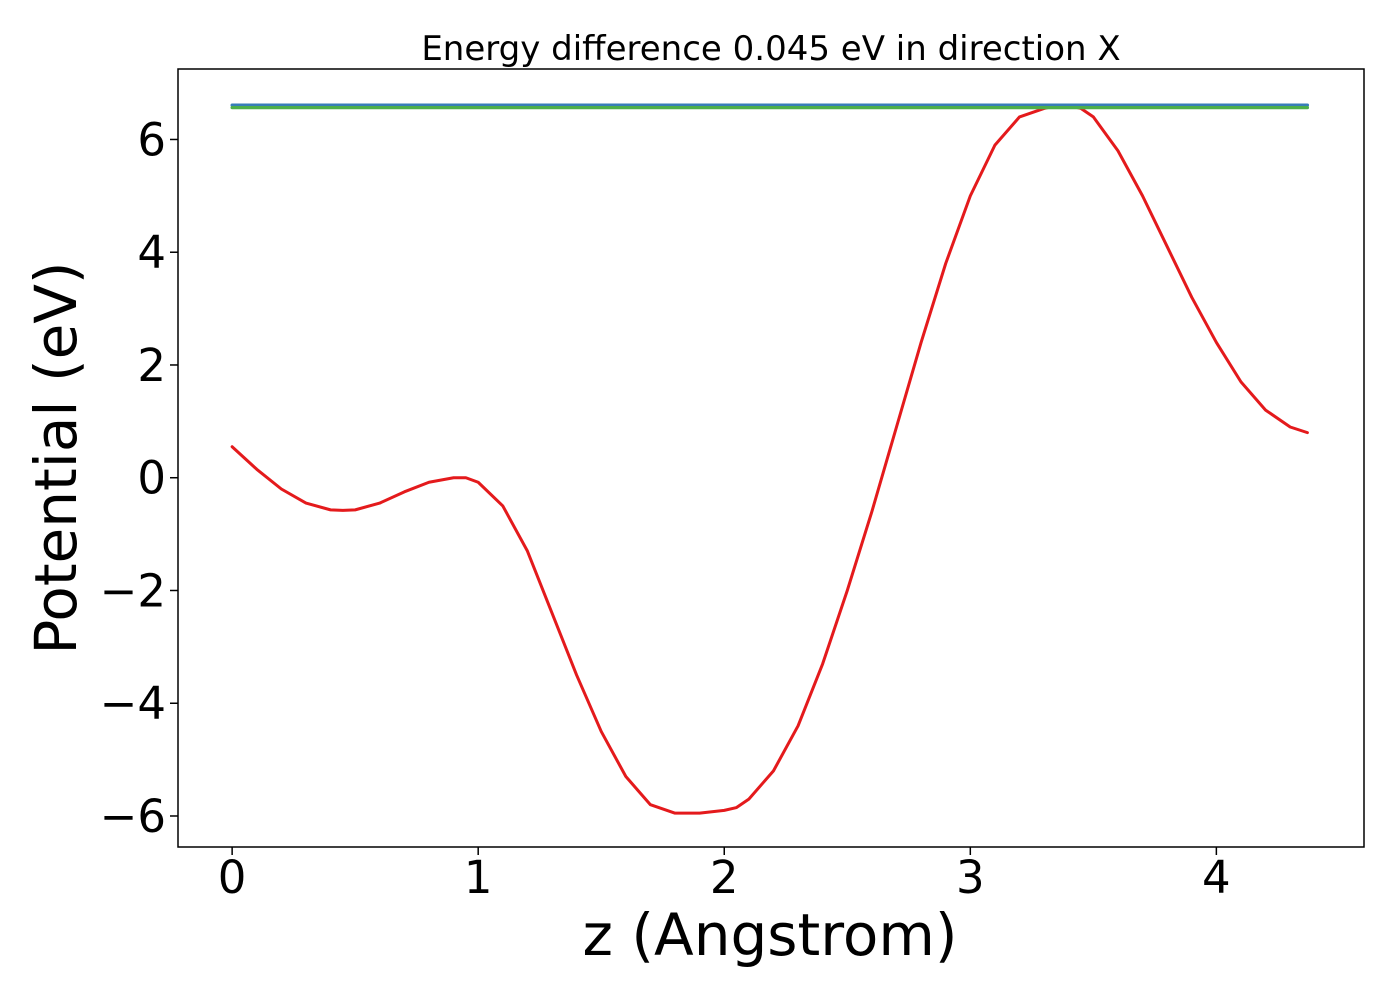 This screenshot has height=1000, width=1400. I want to click on x-tick-label-3: 2, so click(724, 877).